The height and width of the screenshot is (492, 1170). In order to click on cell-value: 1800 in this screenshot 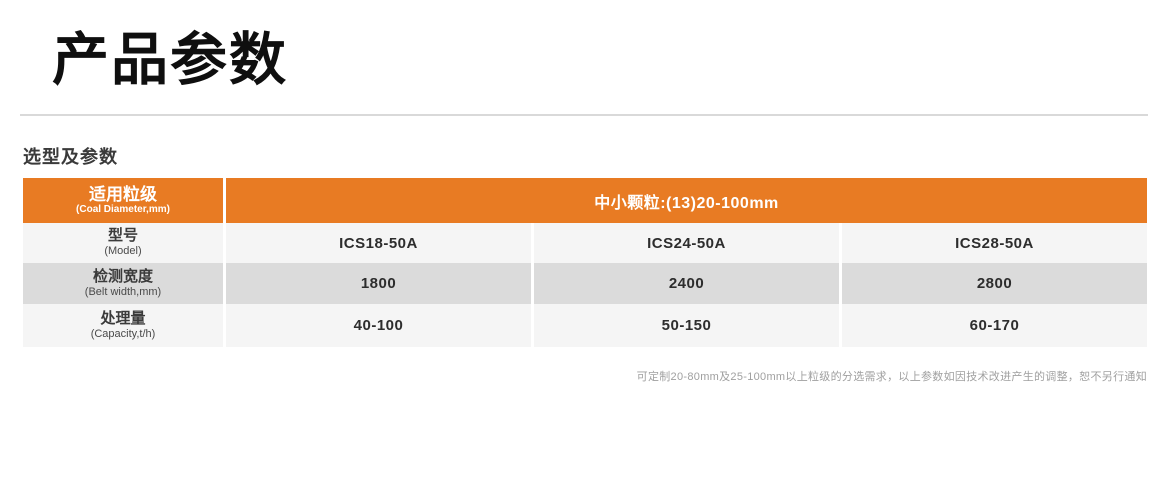, I will do `click(378, 283)`.